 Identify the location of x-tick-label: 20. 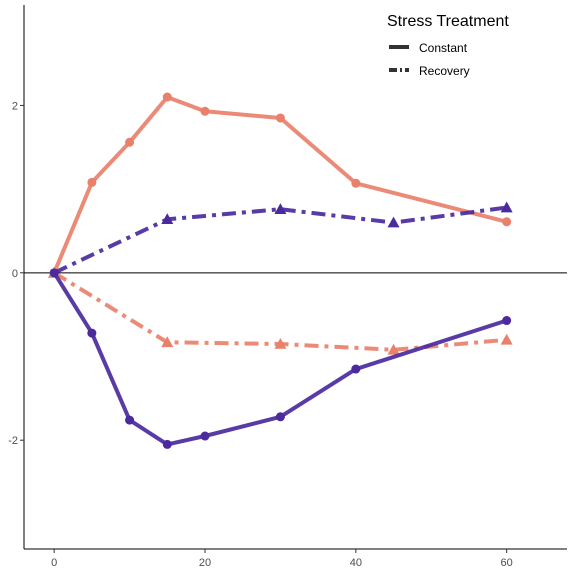
(205, 563).